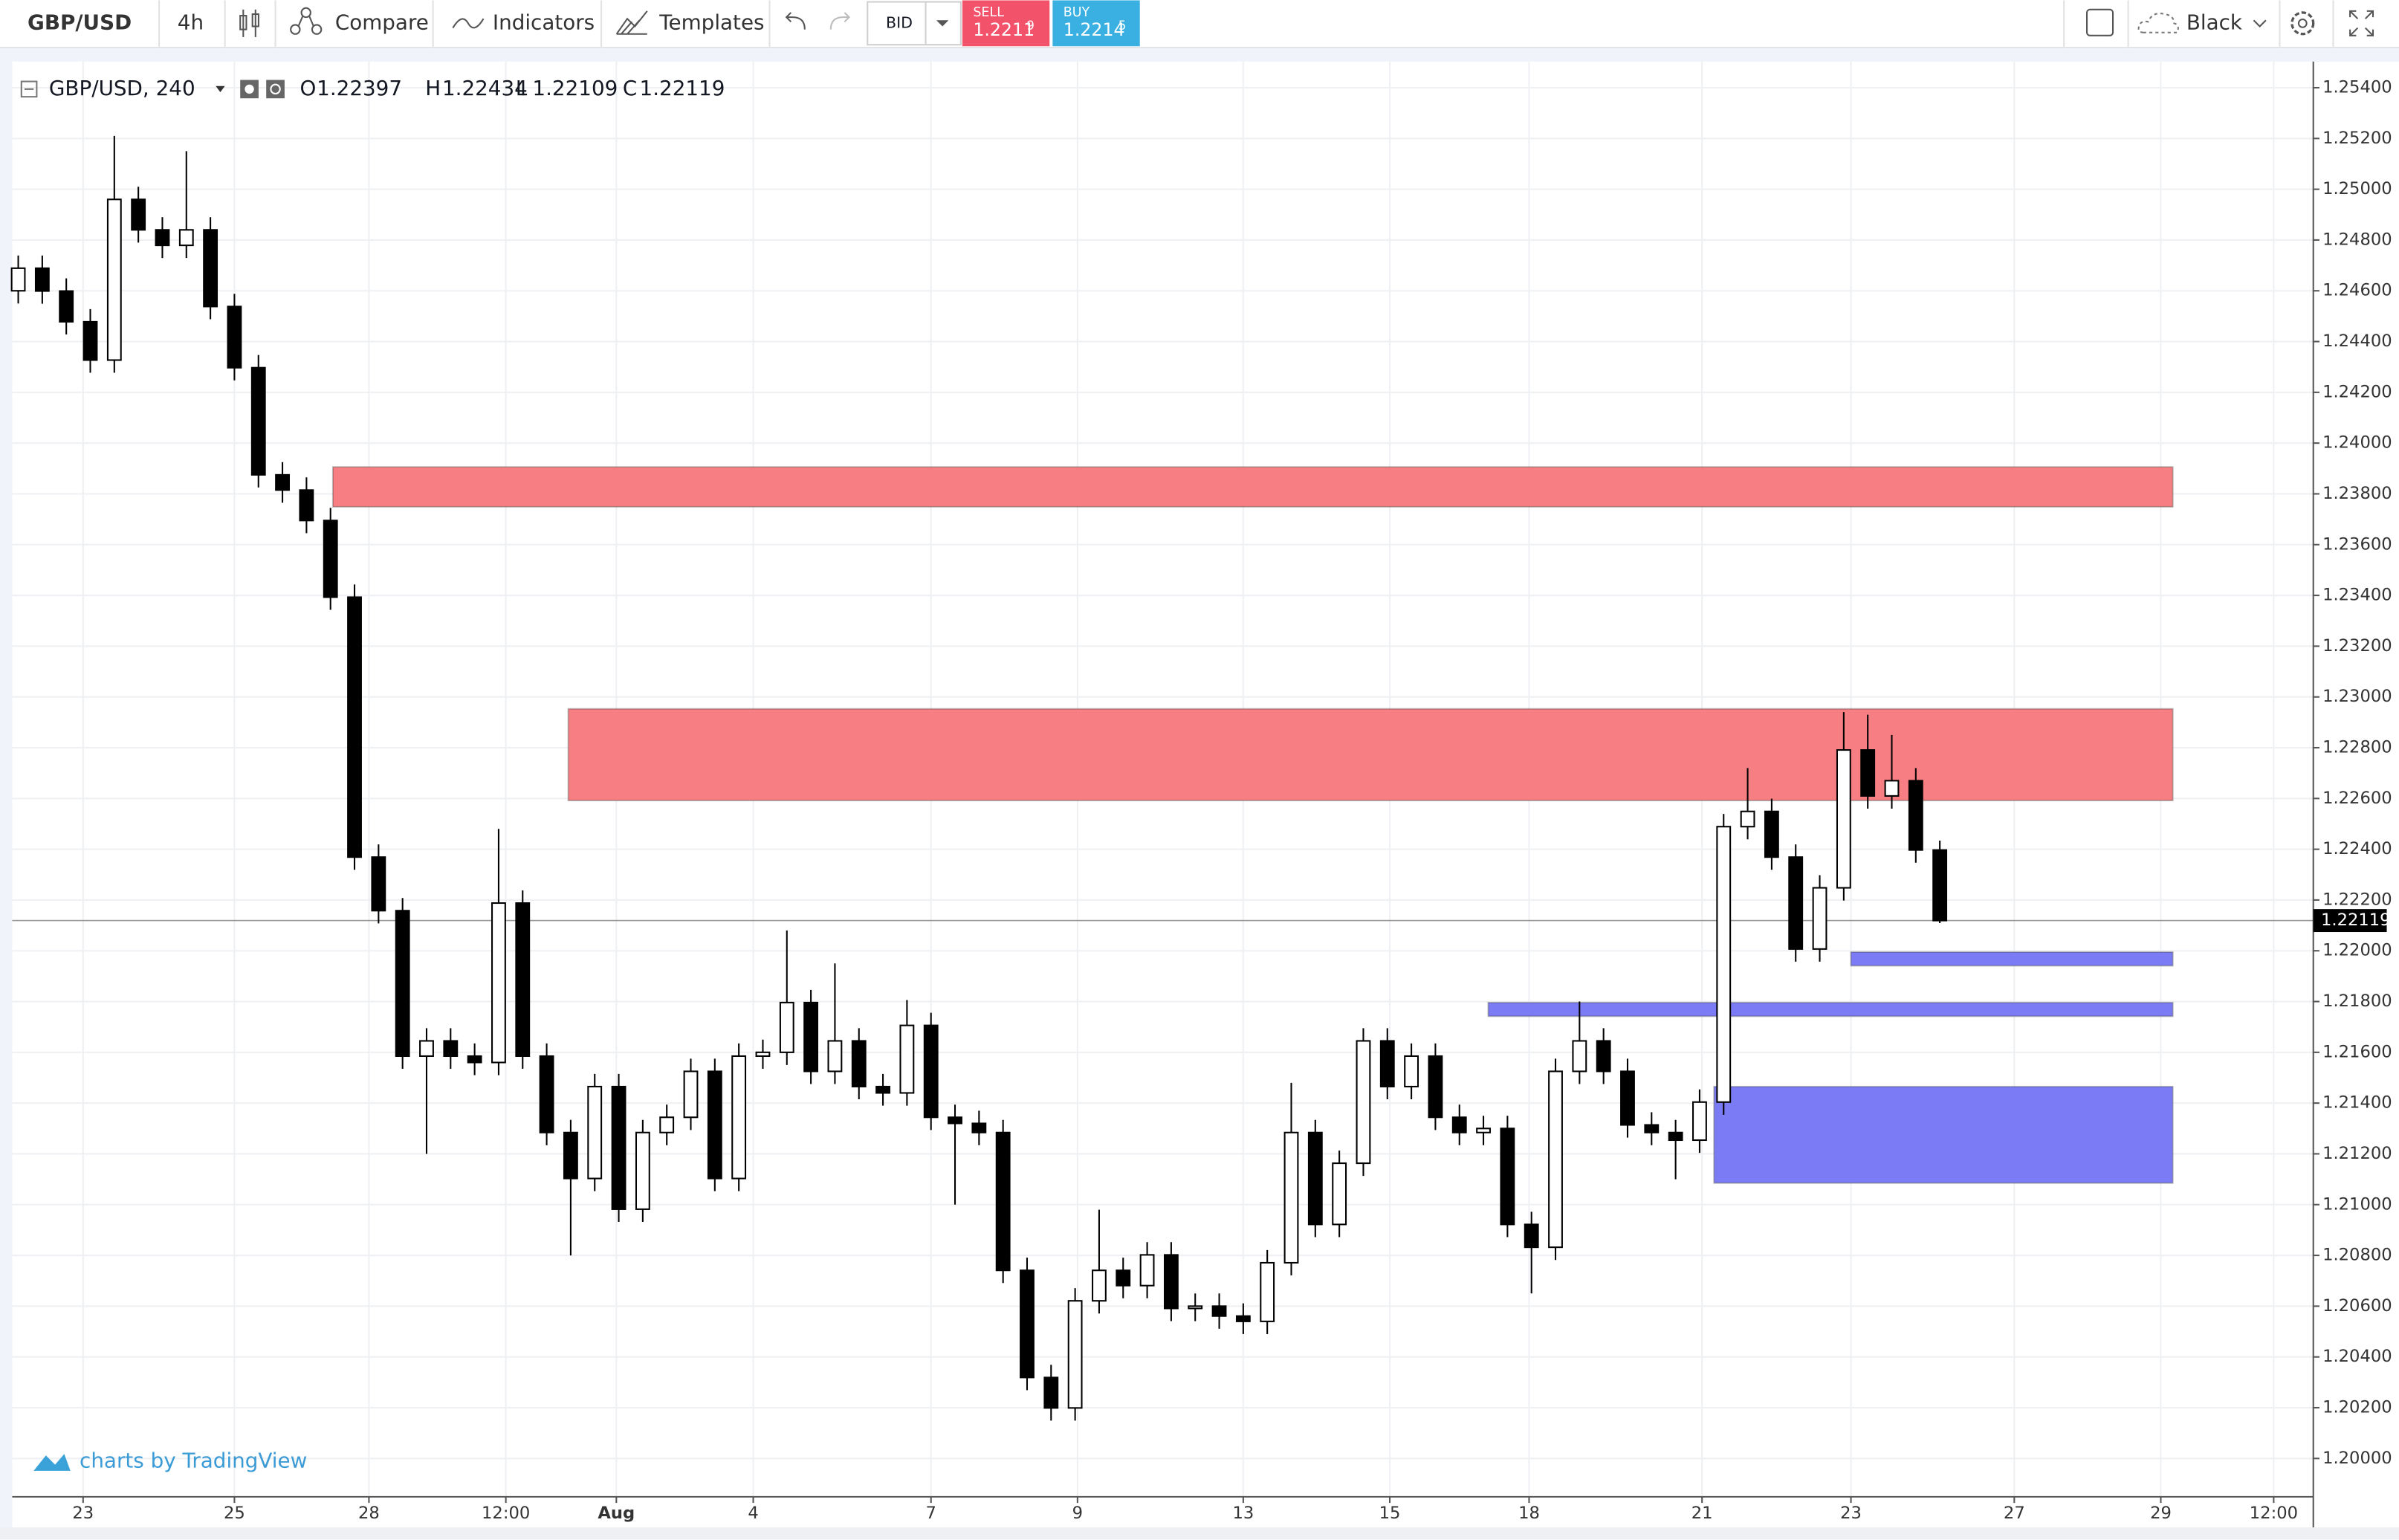  I want to click on y-tick-label: 1.22000, so click(2357, 950).